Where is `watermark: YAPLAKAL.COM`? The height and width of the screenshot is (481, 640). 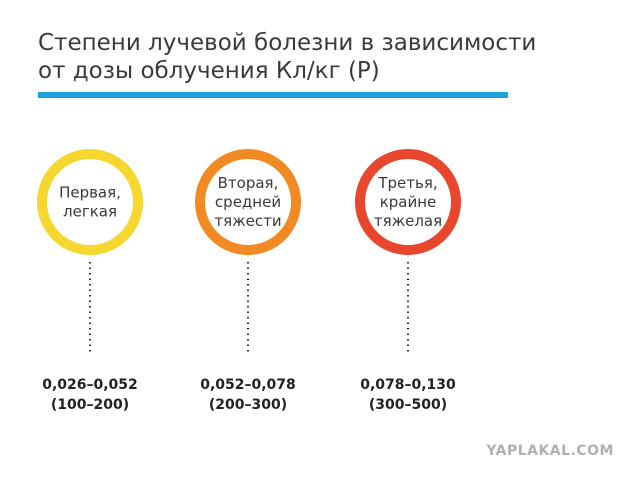
watermark: YAPLAKAL.COM is located at coordinates (549, 451).